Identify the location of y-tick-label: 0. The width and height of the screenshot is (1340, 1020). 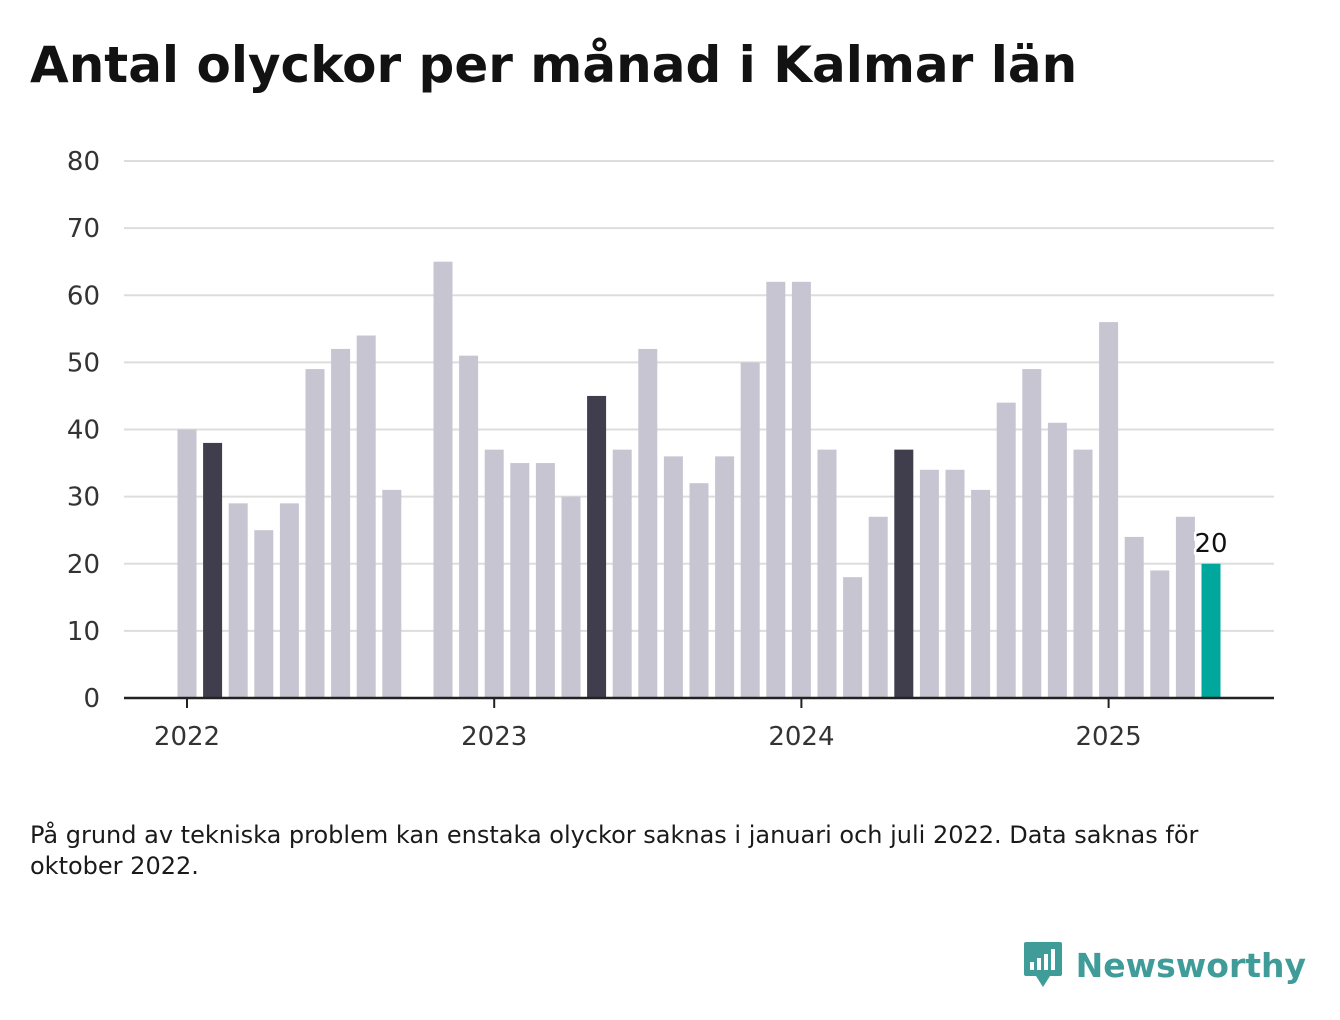
(91, 699).